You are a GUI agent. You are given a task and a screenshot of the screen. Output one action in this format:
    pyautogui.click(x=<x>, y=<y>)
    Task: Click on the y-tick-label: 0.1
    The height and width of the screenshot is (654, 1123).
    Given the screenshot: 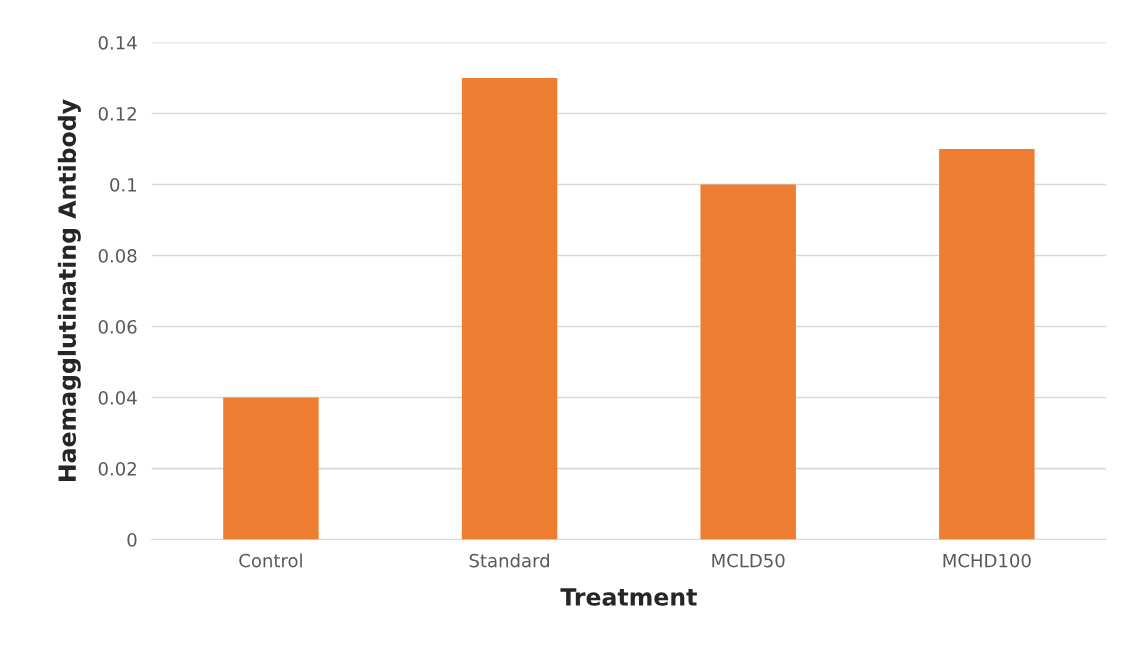 What is the action you would take?
    pyautogui.click(x=123, y=184)
    